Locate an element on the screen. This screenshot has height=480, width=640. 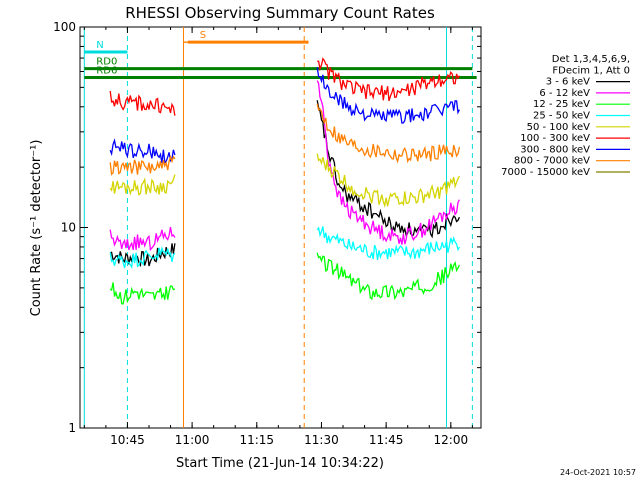
y-tick-label-1: 10 is located at coordinates (68, 228).